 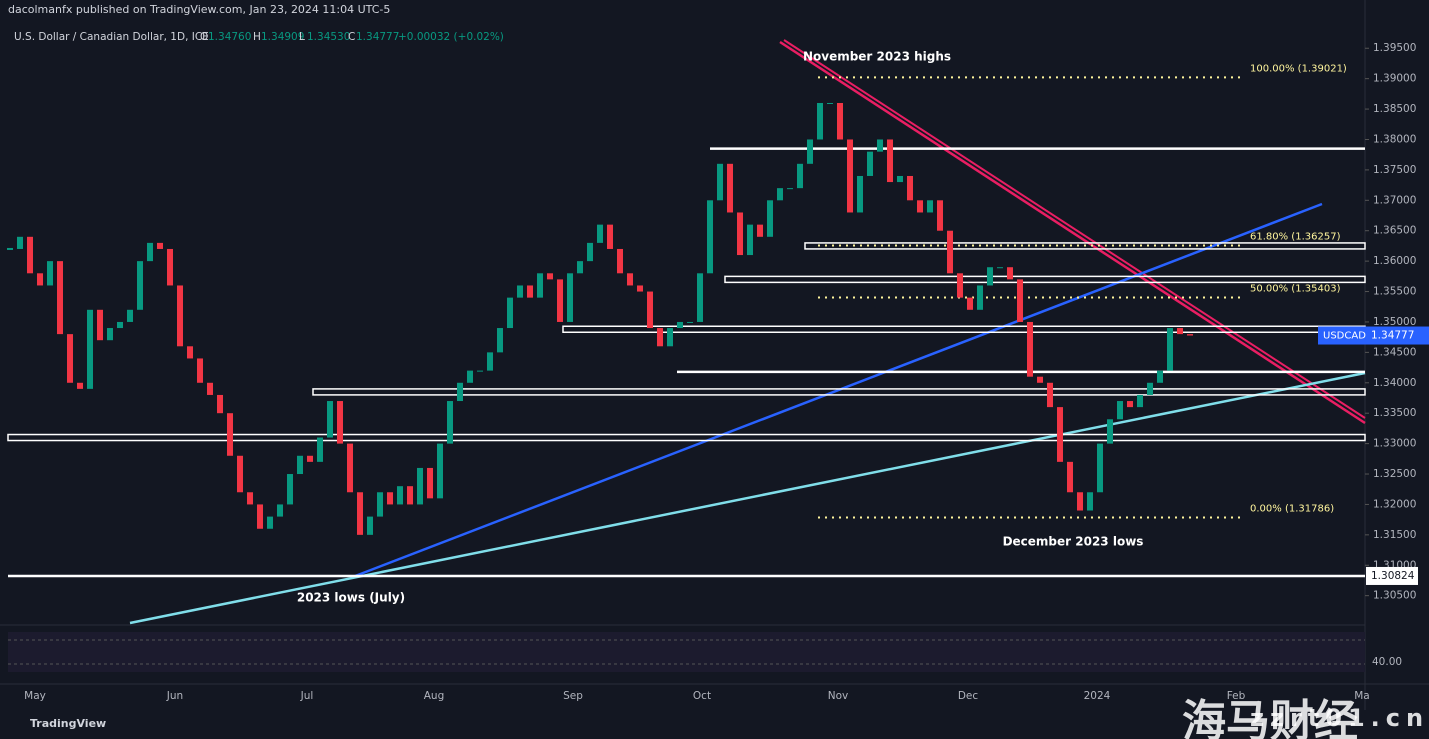 I want to click on annotation: November 2023 highs, so click(x=877, y=57).